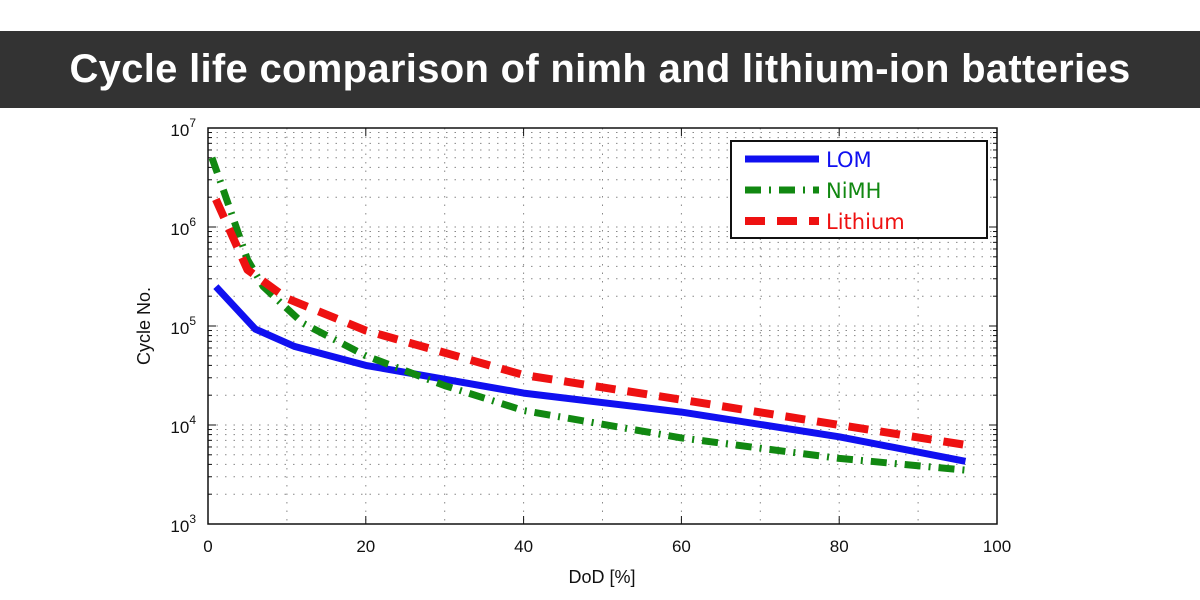  Describe the element at coordinates (523, 546) in the screenshot. I see `x-tick-label: 40` at that location.